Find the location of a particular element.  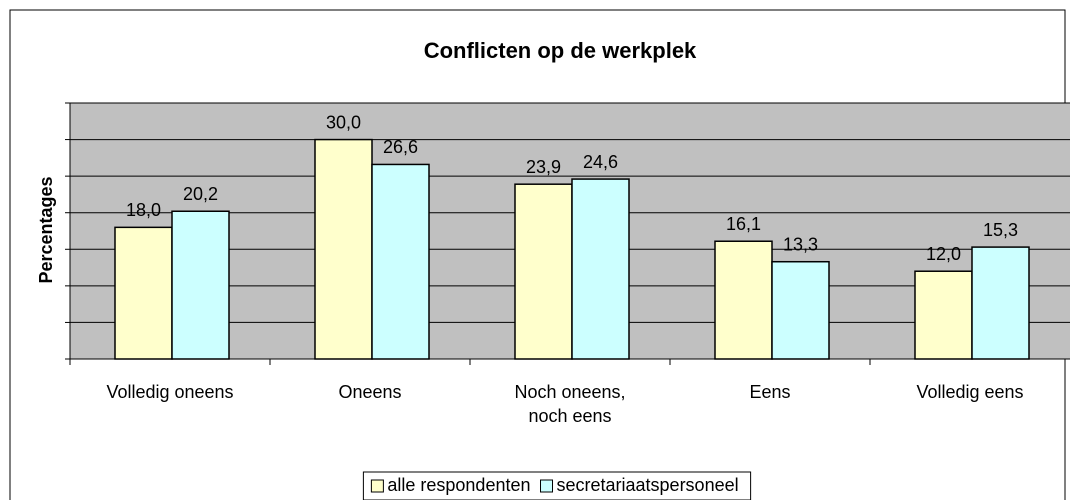

data-label: 26,6 is located at coordinates (400, 147).